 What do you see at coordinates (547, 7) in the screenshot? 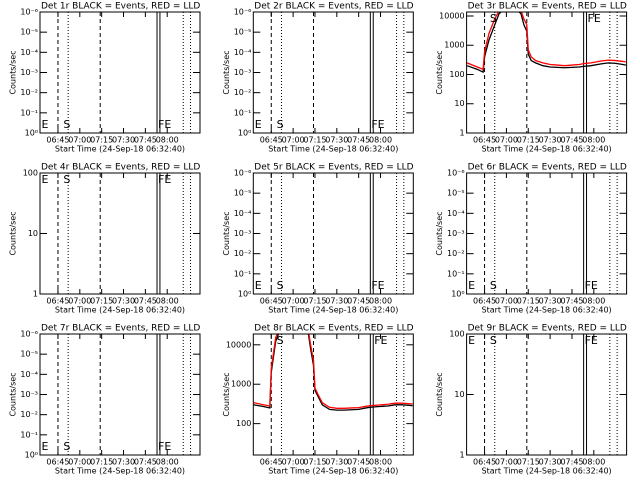
I see `chart-title: Det 3r BLACK = Events, RED = LLD` at bounding box center [547, 7].